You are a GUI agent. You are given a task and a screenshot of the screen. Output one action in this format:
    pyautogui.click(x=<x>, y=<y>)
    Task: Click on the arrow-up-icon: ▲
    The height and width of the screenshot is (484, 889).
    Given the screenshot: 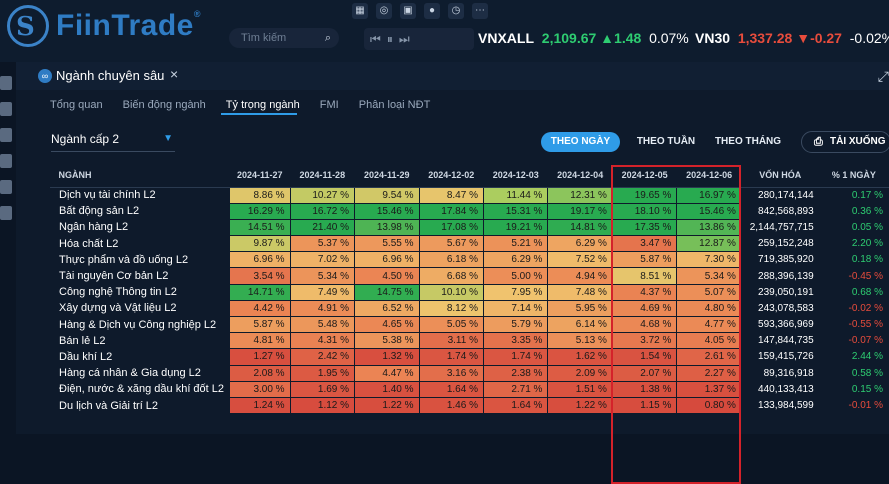 What is the action you would take?
    pyautogui.click(x=607, y=38)
    